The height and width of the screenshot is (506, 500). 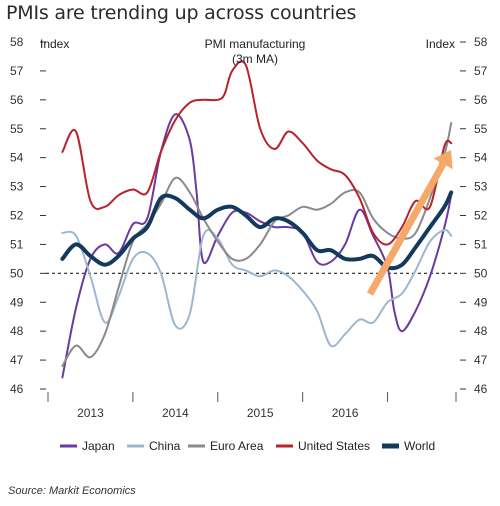 I want to click on x-tick-label: 2016, so click(x=345, y=413).